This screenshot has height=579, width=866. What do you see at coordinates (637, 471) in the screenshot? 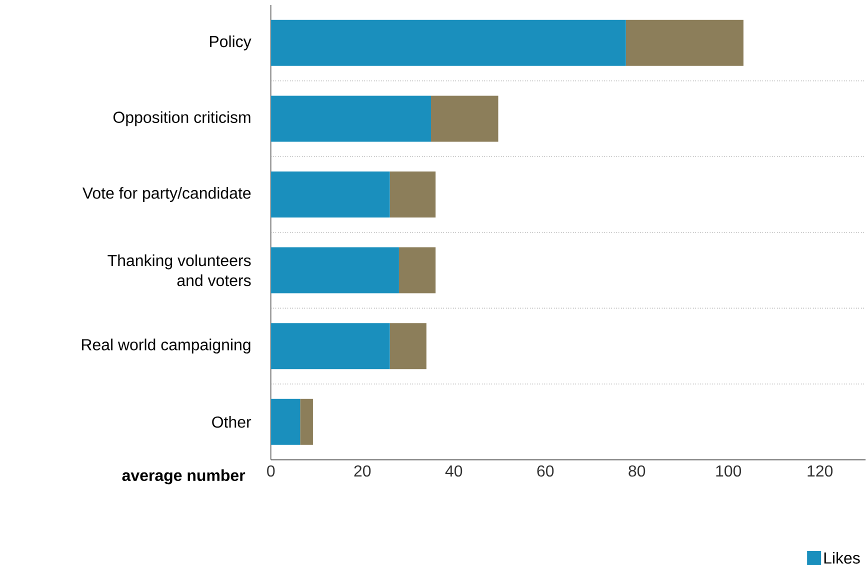
I see `x-tick-label: 80` at bounding box center [637, 471].